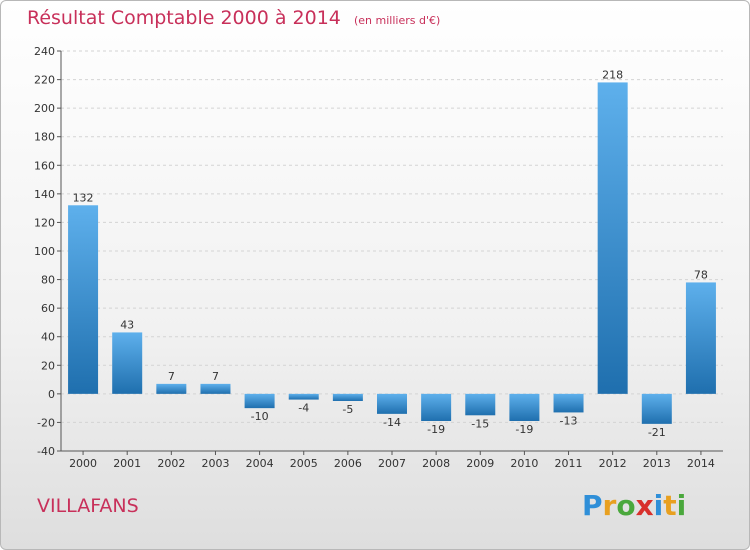  Describe the element at coordinates (83, 299) in the screenshot. I see `bar-2000` at that location.